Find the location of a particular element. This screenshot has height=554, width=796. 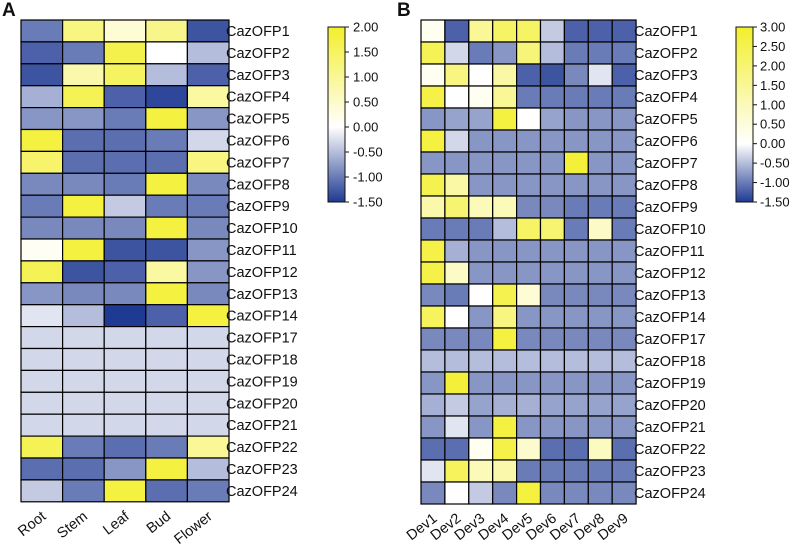

colorbar-a-gradient is located at coordinates (336, 114).